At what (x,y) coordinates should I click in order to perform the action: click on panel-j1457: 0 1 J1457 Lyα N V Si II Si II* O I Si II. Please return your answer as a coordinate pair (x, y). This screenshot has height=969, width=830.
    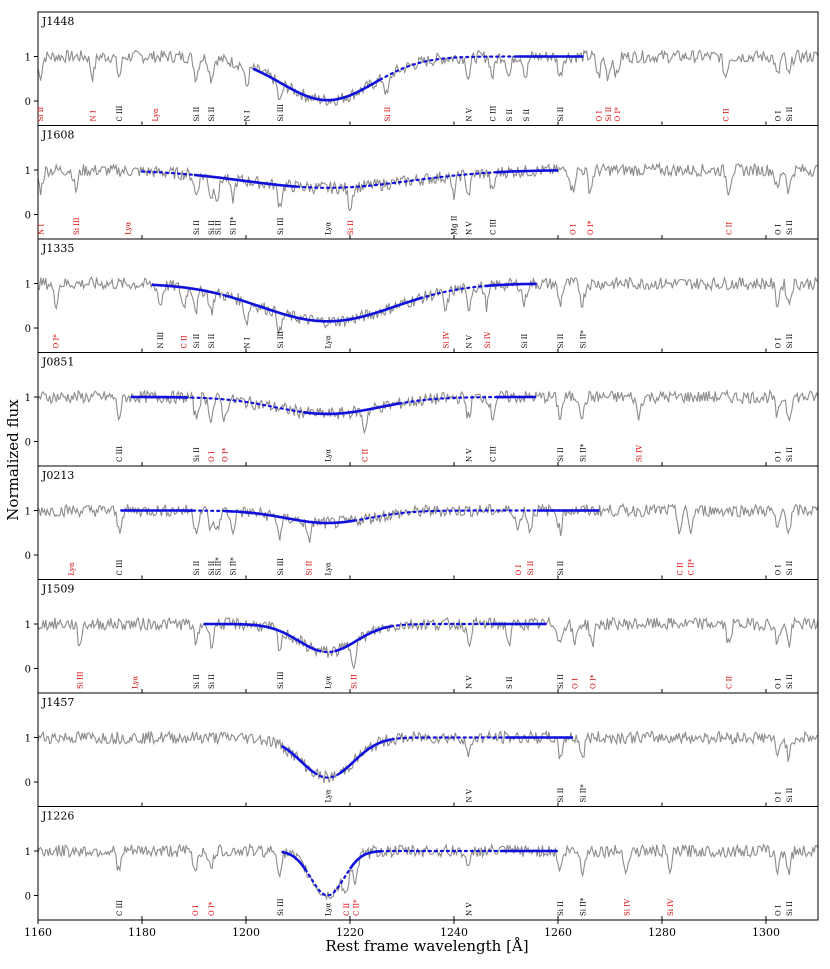
    Looking at the image, I should click on (422, 749).